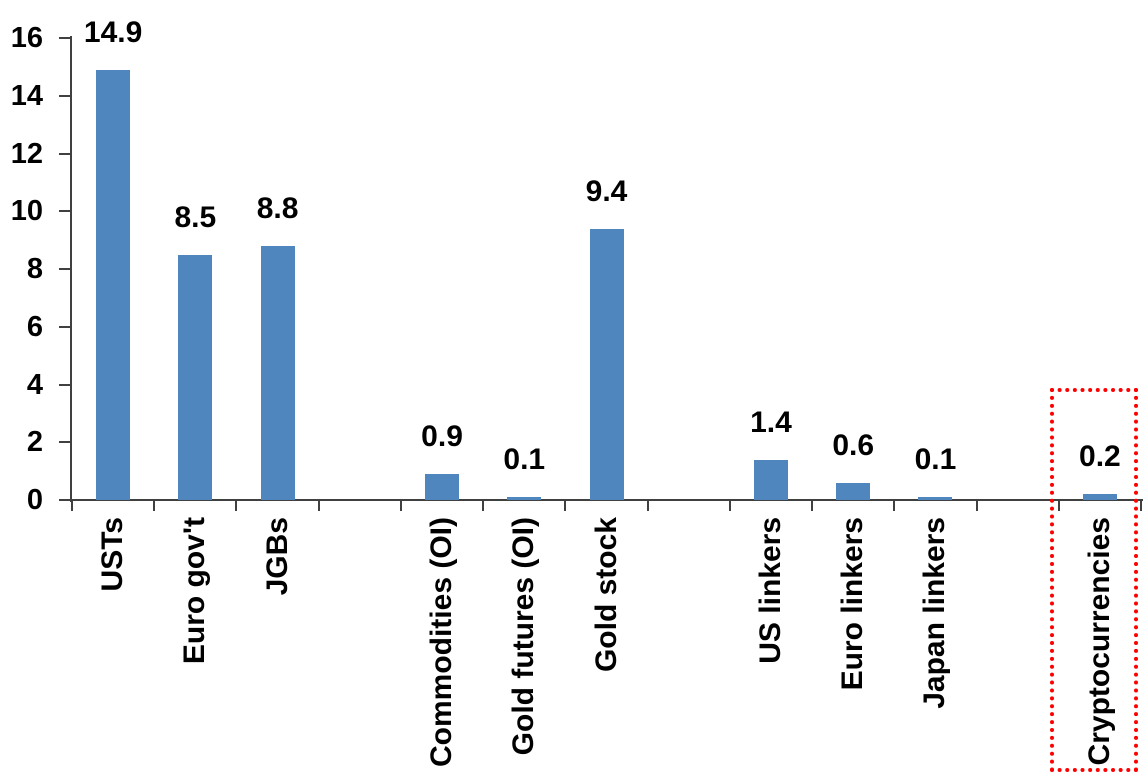  I want to click on category-label: Gold futures (OI), so click(524, 636).